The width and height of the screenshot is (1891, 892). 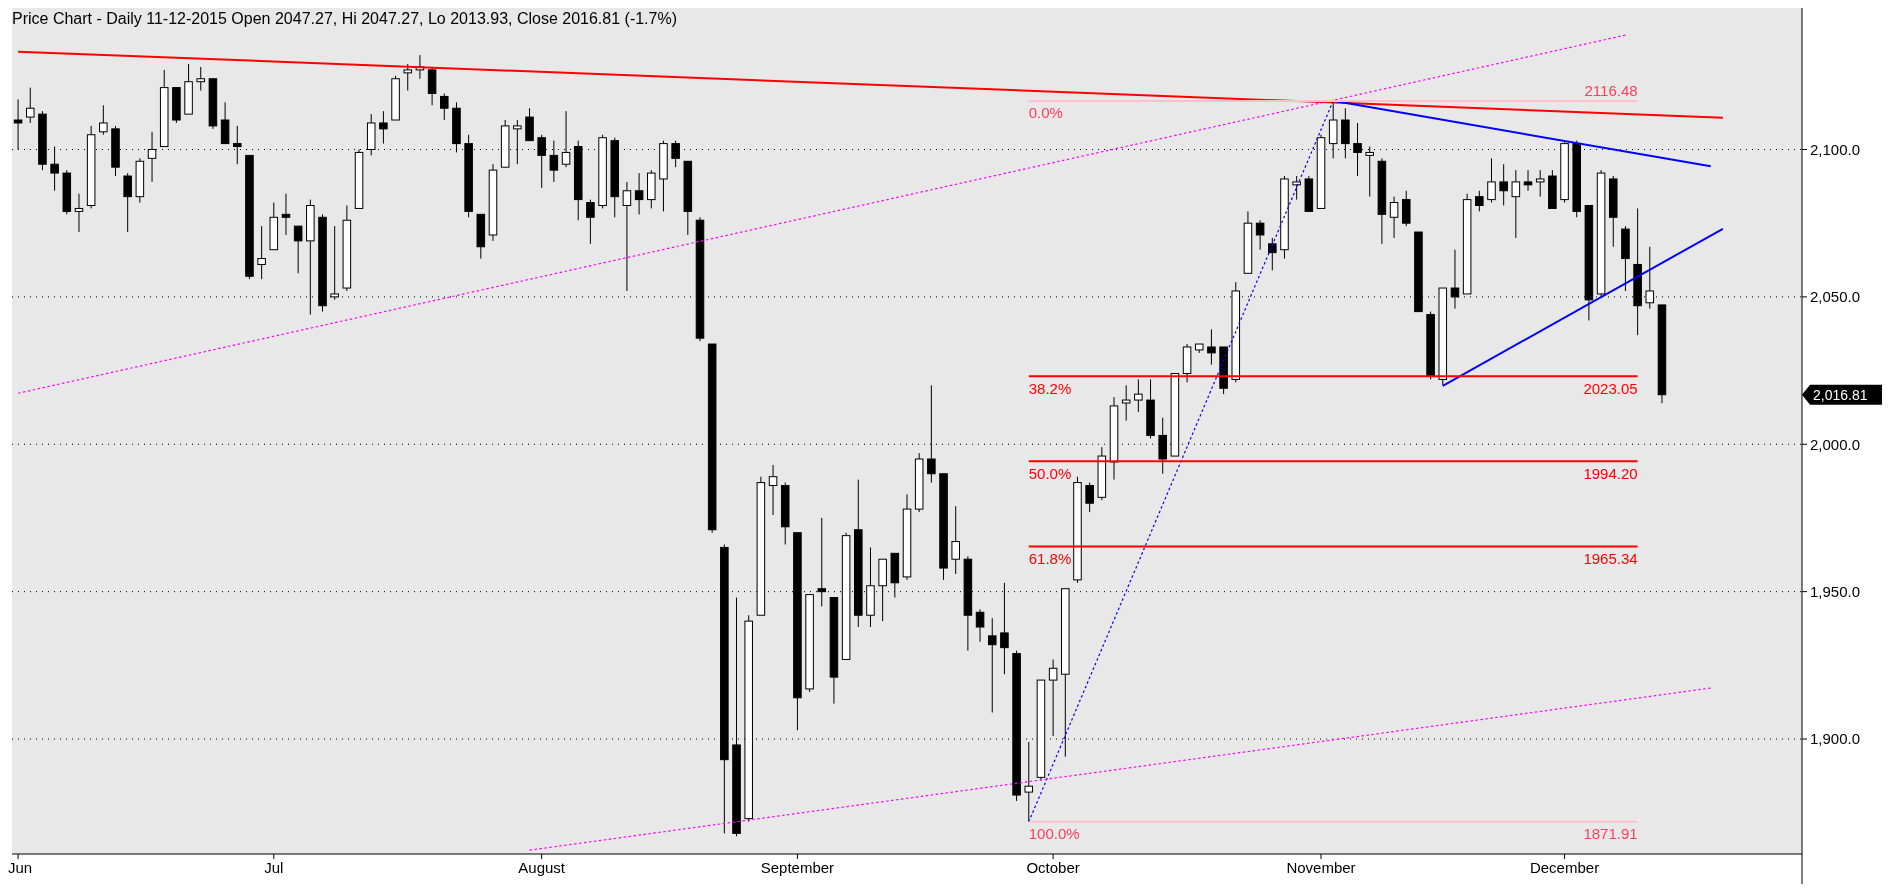 What do you see at coordinates (1050, 558) in the screenshot?
I see `annotation: 61.8%` at bounding box center [1050, 558].